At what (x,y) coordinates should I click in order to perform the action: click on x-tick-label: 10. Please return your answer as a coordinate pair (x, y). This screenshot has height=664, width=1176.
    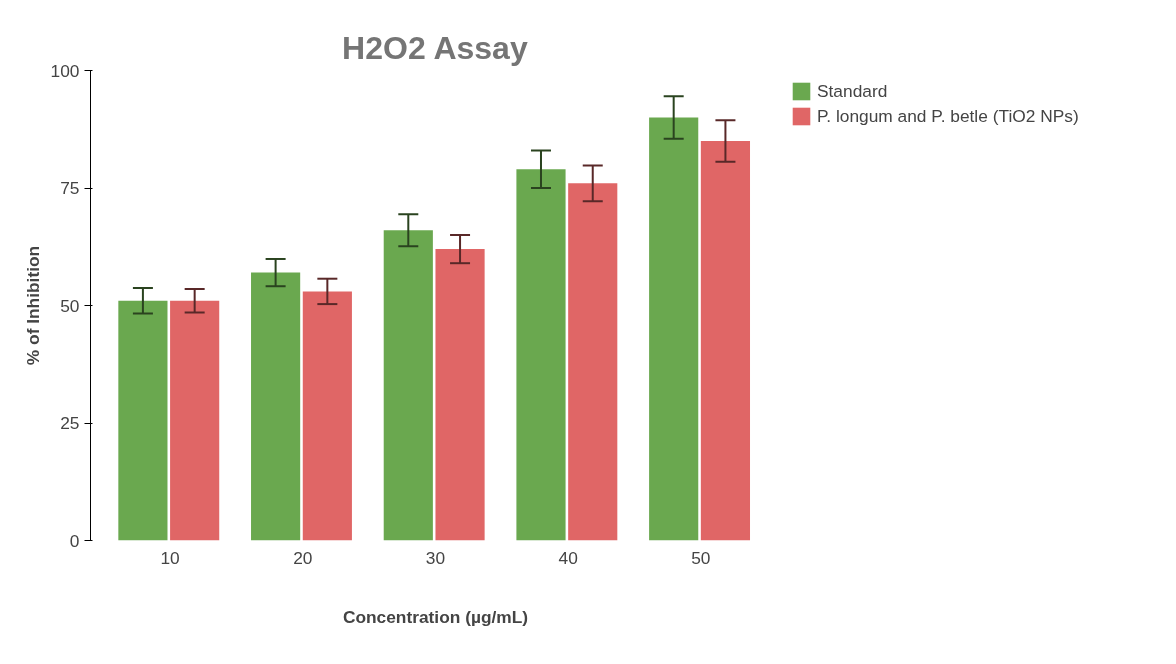
    Looking at the image, I should click on (170, 557).